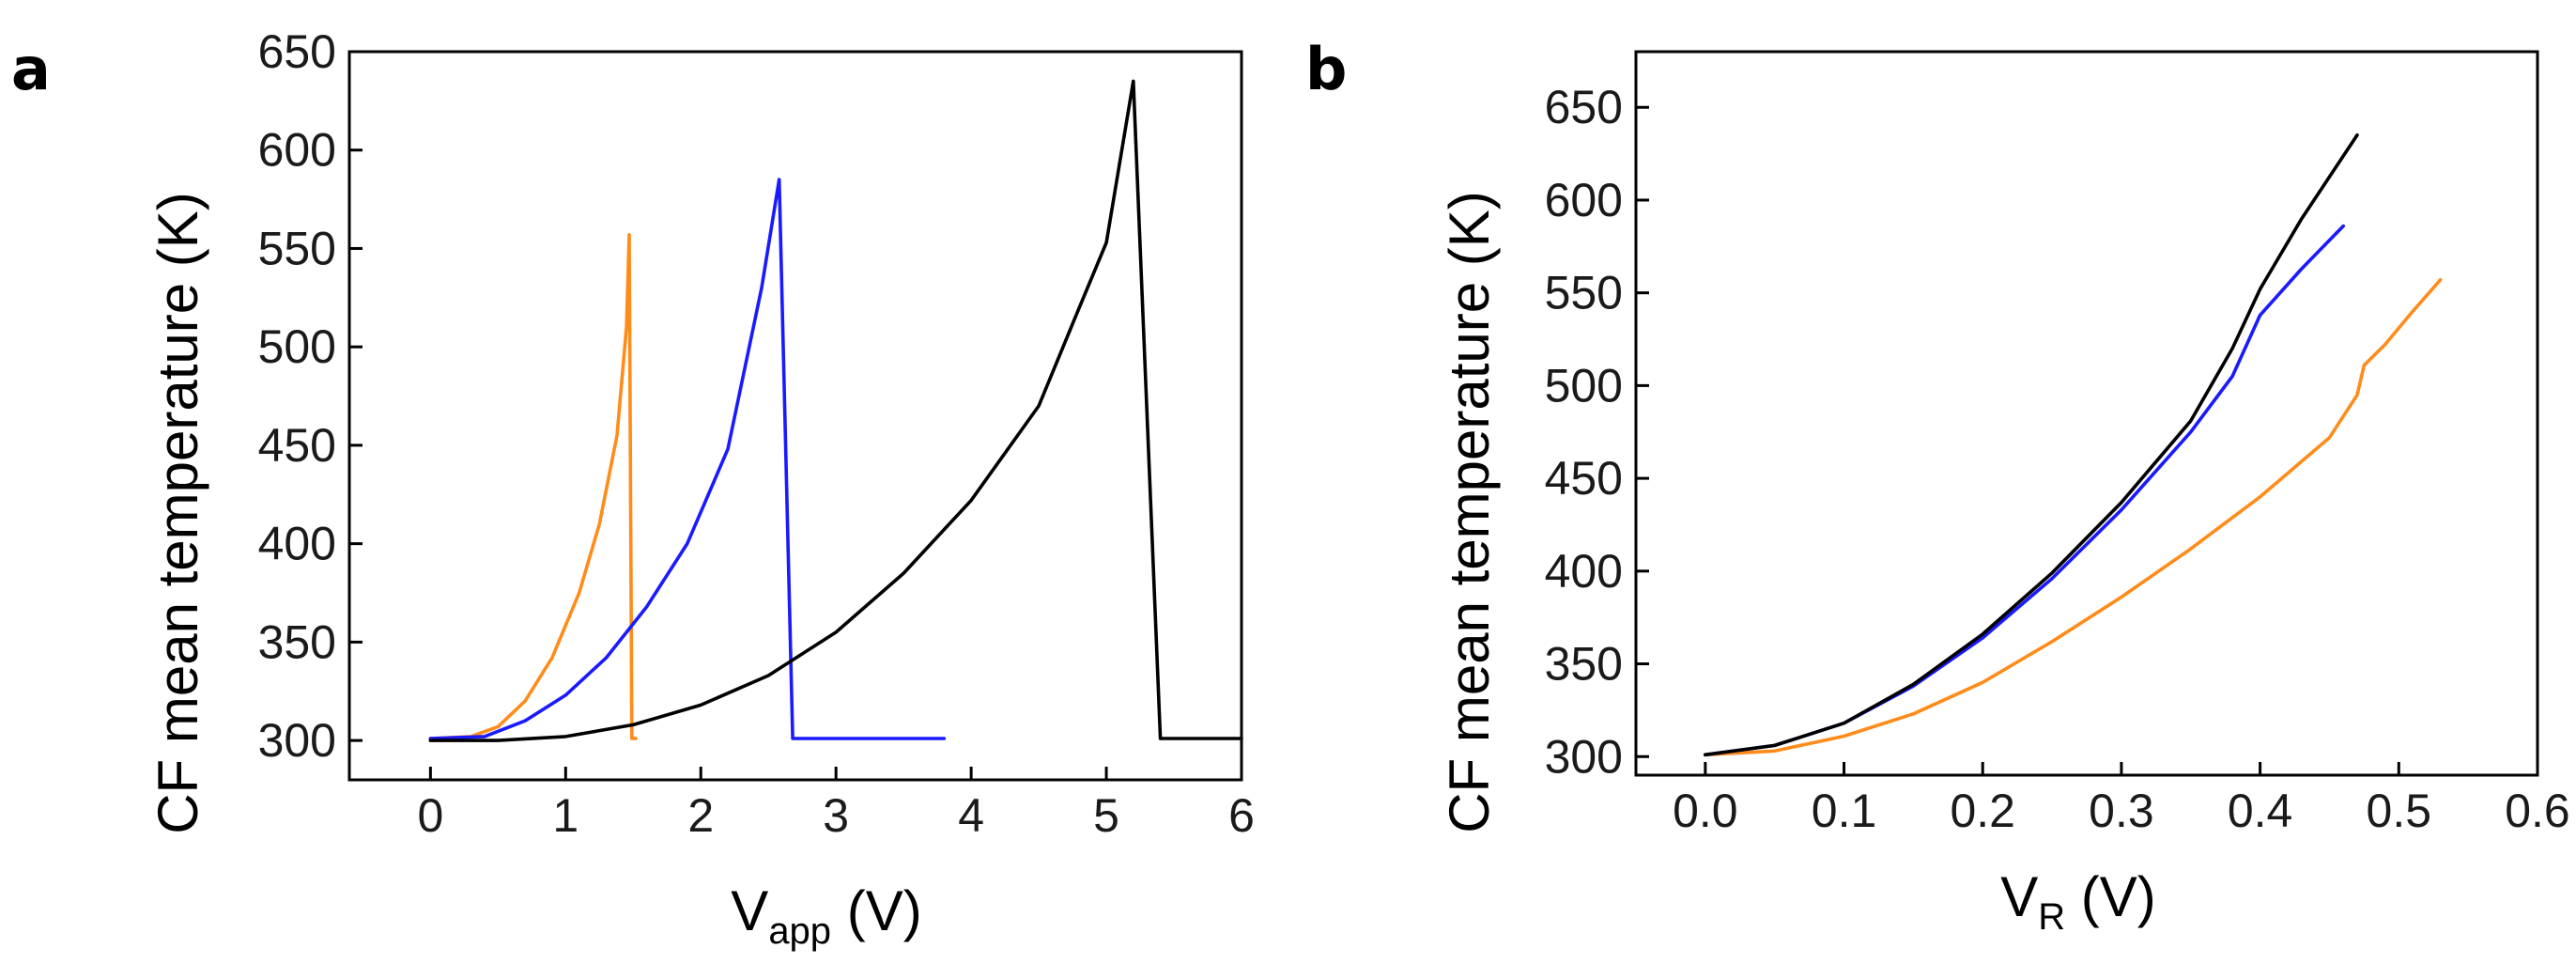 This screenshot has height=964, width=2576. I want to click on x-axis-title-a-main: V, so click(749, 910).